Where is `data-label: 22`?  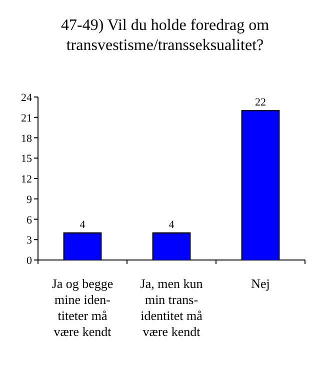
data-label: 22 is located at coordinates (260, 102).